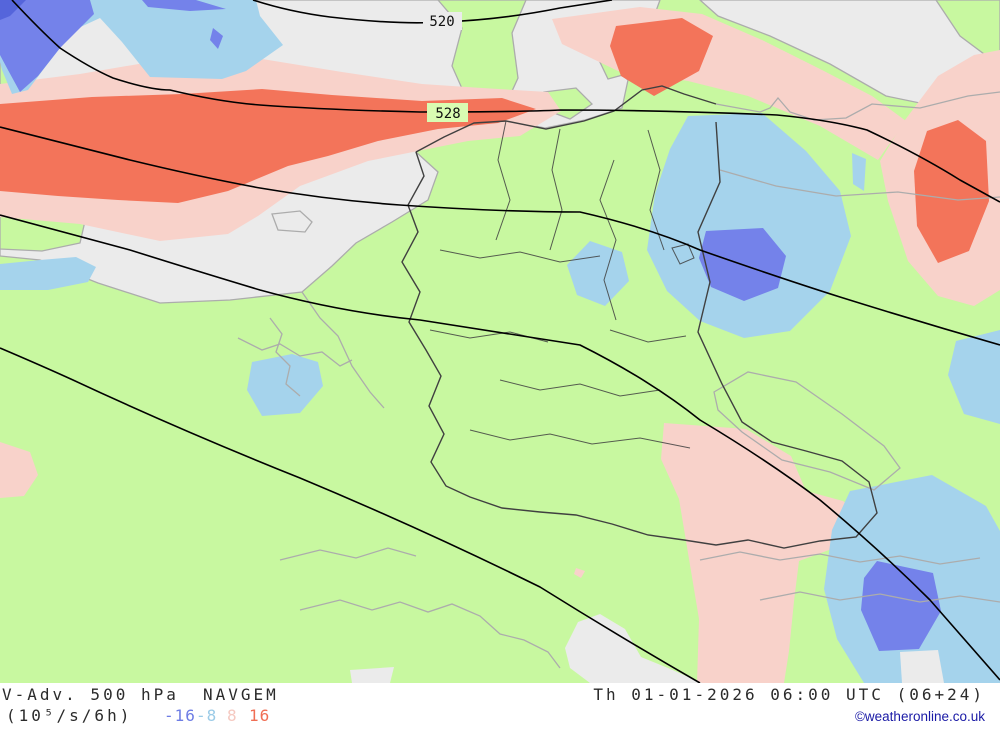 This screenshot has height=733, width=1000. I want to click on royalblue-strip-top, so click(184, 5).